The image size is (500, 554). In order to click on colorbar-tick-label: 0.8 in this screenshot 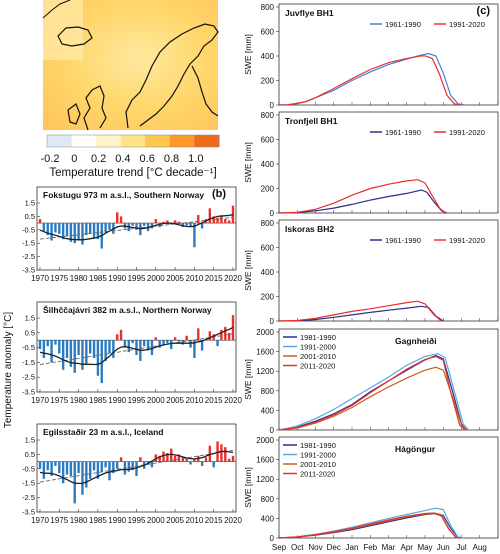, I will do `click(171, 159)`.